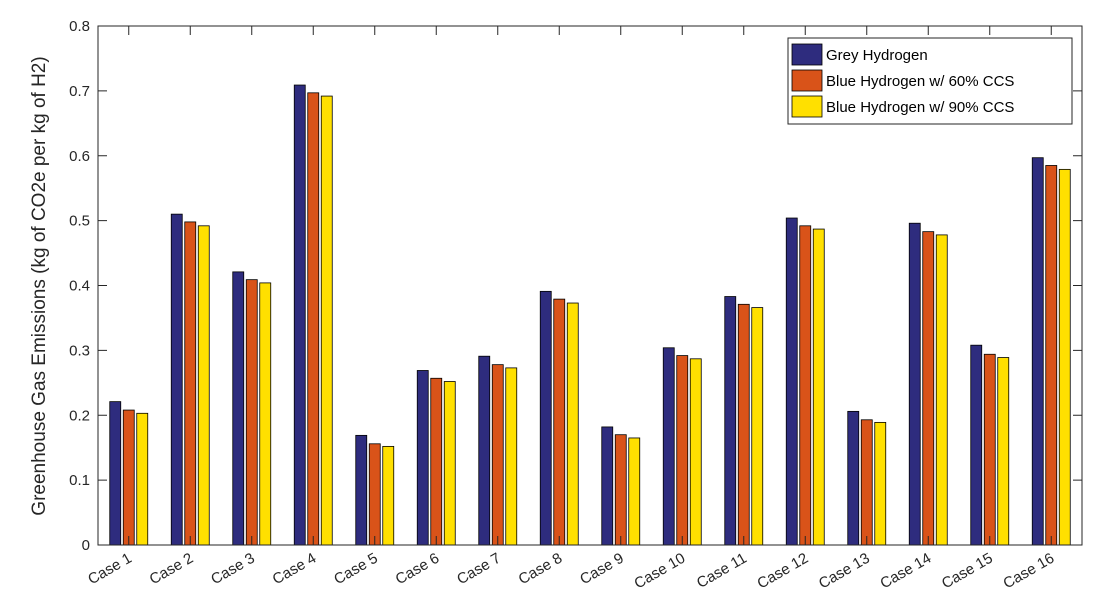  Describe the element at coordinates (110, 569) in the screenshot. I see `x-tick-label: Case 1` at that location.